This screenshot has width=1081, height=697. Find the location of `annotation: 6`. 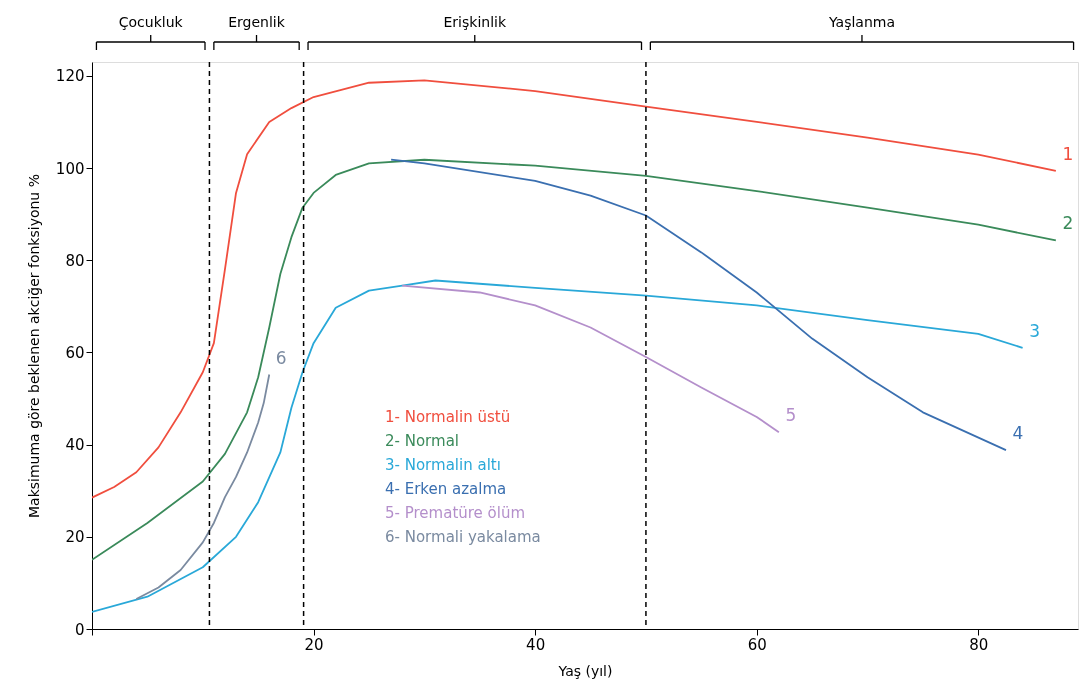

annotation: 6 is located at coordinates (281, 357).